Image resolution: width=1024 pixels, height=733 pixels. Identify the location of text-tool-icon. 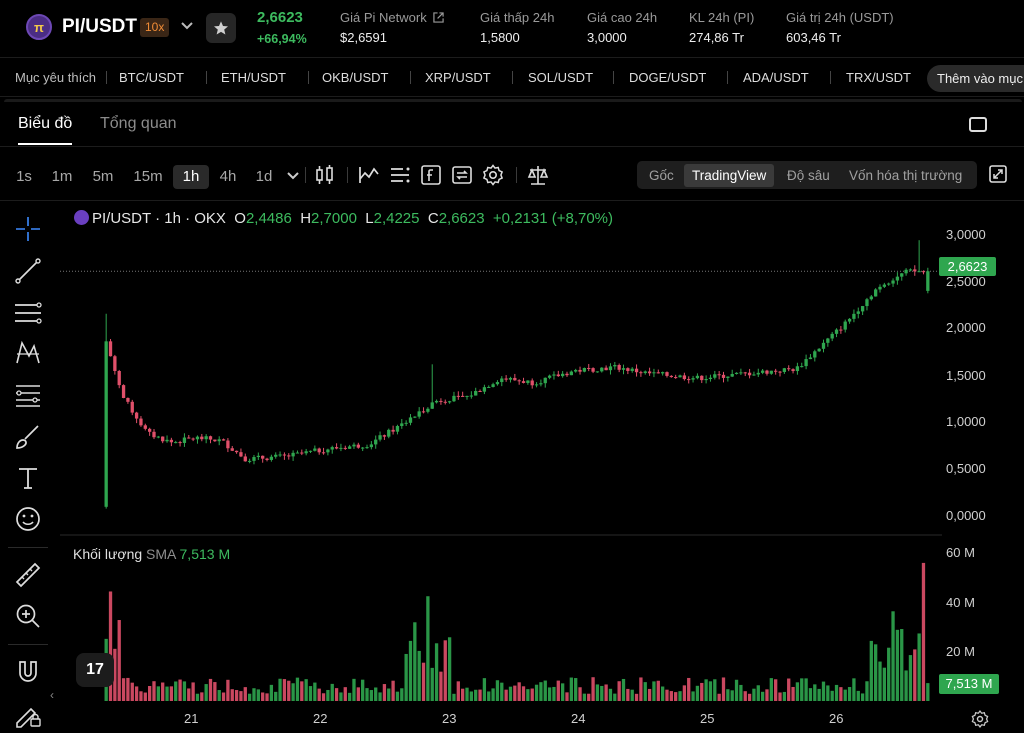
(28, 478).